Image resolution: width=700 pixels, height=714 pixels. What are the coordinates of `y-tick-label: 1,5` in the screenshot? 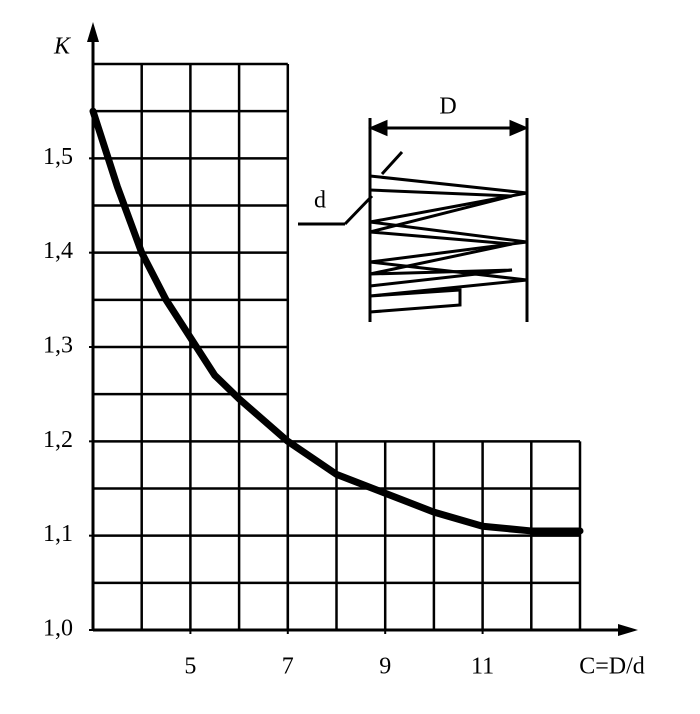 It's located at (58, 157).